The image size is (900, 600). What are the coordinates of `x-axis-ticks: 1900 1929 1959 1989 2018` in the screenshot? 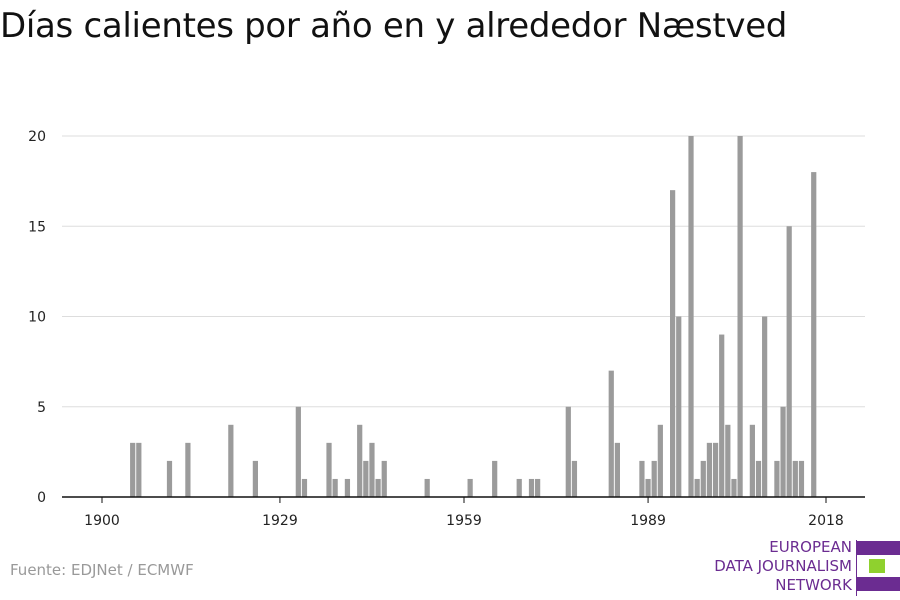 It's located at (464, 513).